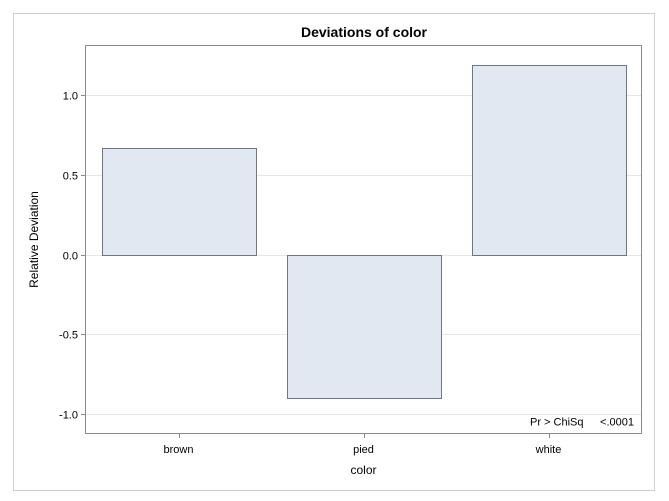  What do you see at coordinates (34, 239) in the screenshot?
I see `y-axis-label: Relative Deviation` at bounding box center [34, 239].